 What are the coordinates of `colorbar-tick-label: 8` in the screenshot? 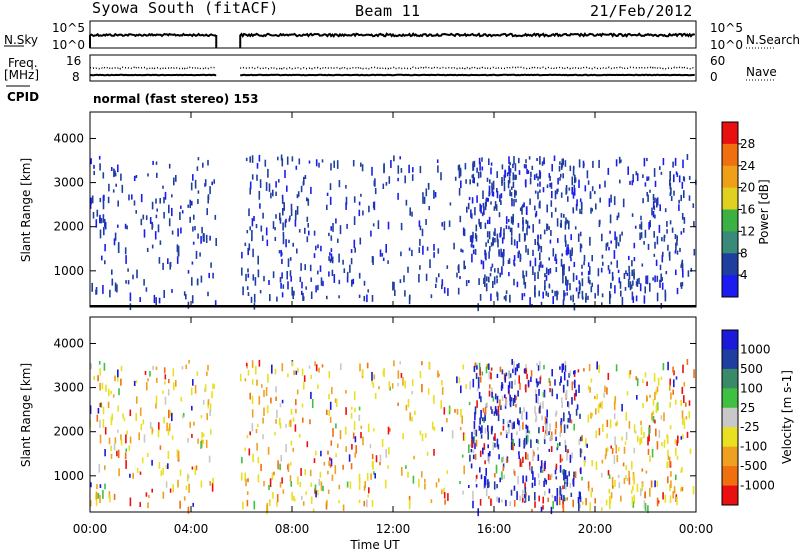 It's located at (744, 253).